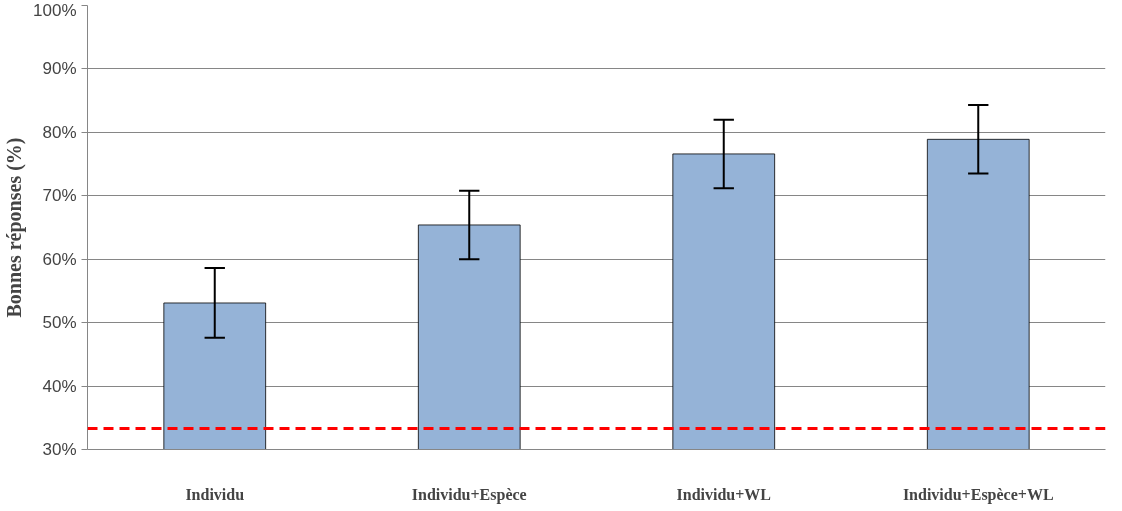 The width and height of the screenshot is (1122, 511). What do you see at coordinates (59, 69) in the screenshot?
I see `y-tick-label: 90%` at bounding box center [59, 69].